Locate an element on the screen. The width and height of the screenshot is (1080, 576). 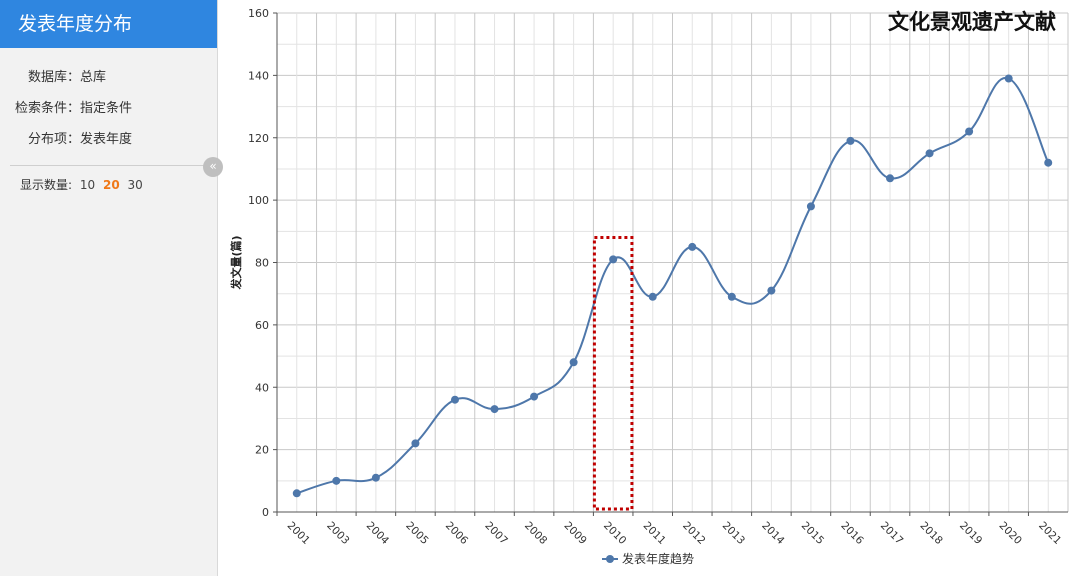
legend: 发表年度趋势 is located at coordinates (648, 558).